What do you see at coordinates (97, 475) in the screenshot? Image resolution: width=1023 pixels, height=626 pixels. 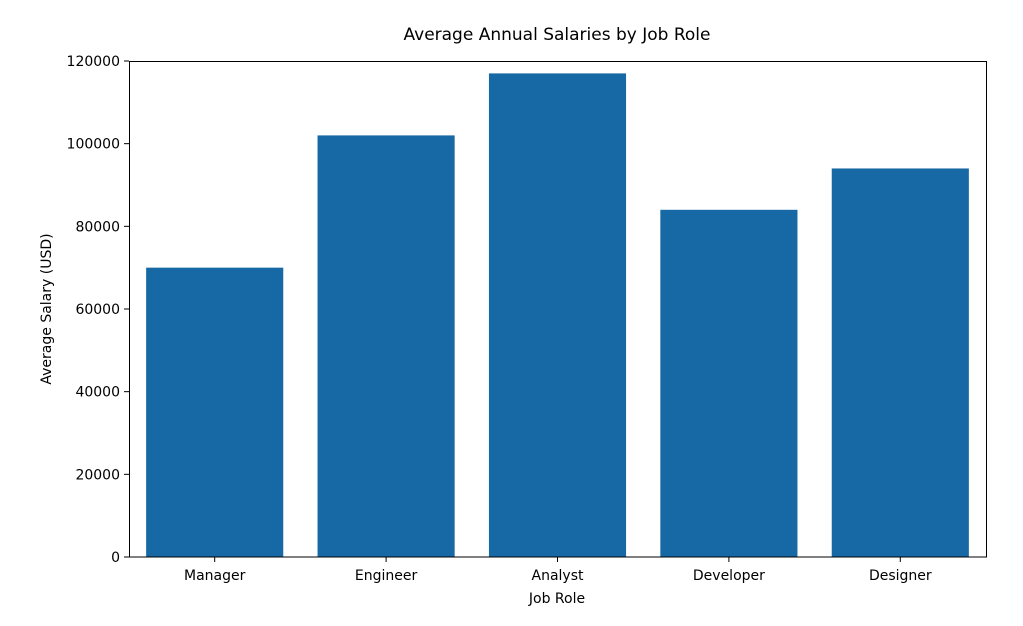 I see `y-tick-label: 20000` at bounding box center [97, 475].